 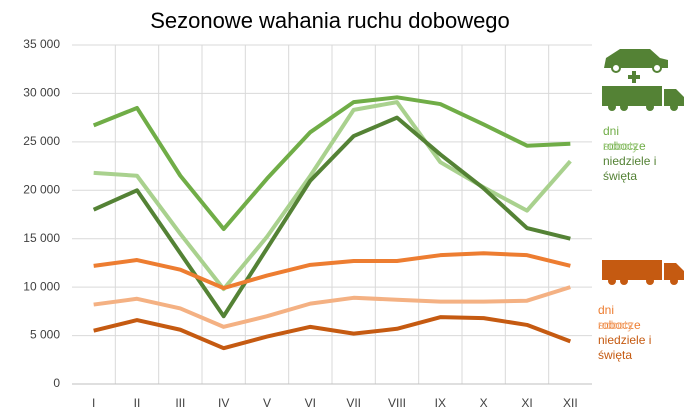 What do you see at coordinates (440, 403) in the screenshot?
I see `x-tick-label: IX` at bounding box center [440, 403].